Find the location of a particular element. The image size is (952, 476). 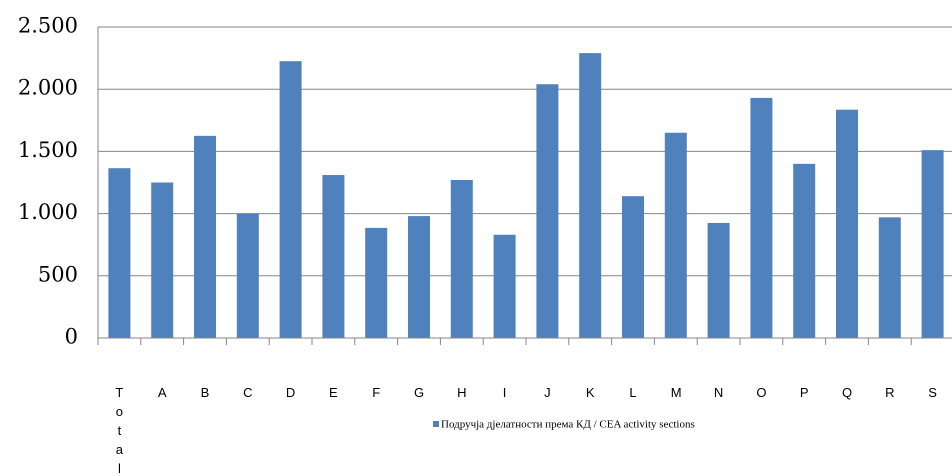

x-tick-label: A is located at coordinates (162, 392).